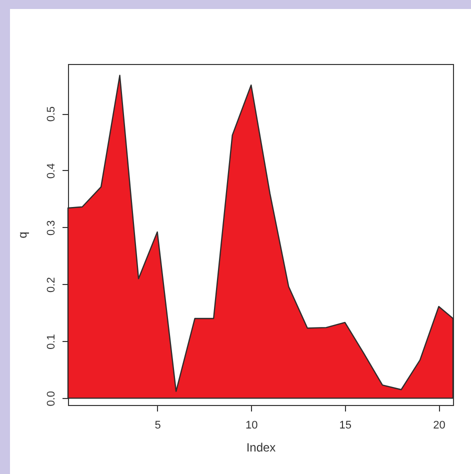 The height and width of the screenshot is (474, 471). What do you see at coordinates (251, 426) in the screenshot?
I see `x-tick-label: 10` at bounding box center [251, 426].